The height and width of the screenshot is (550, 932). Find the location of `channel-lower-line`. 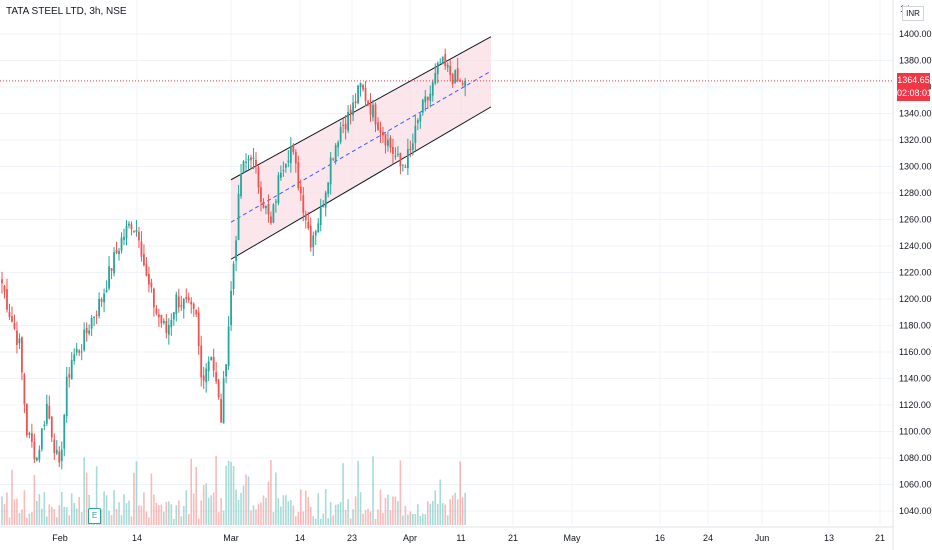

channel-lower-line is located at coordinates (361, 183).